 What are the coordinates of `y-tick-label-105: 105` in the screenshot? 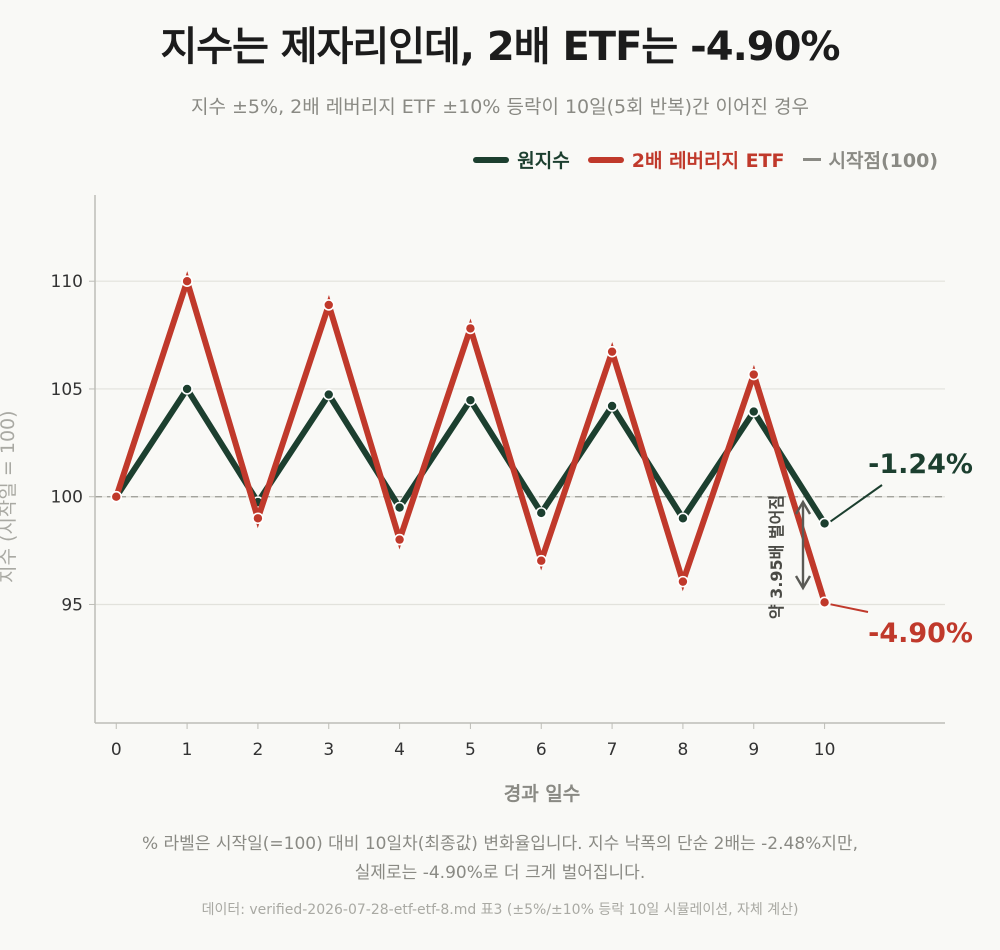 It's located at (67, 390).